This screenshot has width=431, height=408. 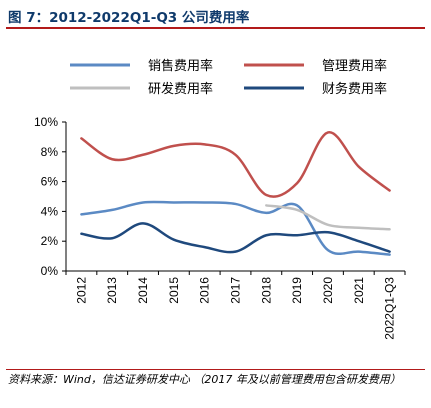 I want to click on x-tick-label: 2018, so click(x=266, y=290).